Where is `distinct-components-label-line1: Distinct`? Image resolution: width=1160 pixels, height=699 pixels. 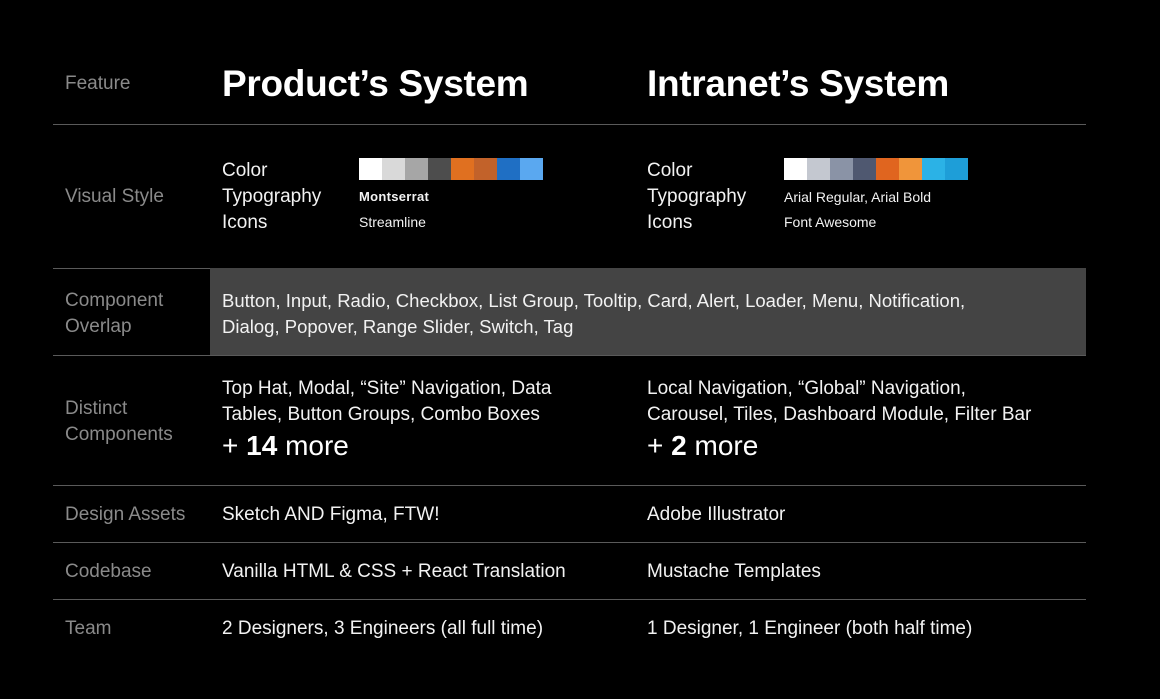 distinct-components-label-line1: Distinct is located at coordinates (96, 408).